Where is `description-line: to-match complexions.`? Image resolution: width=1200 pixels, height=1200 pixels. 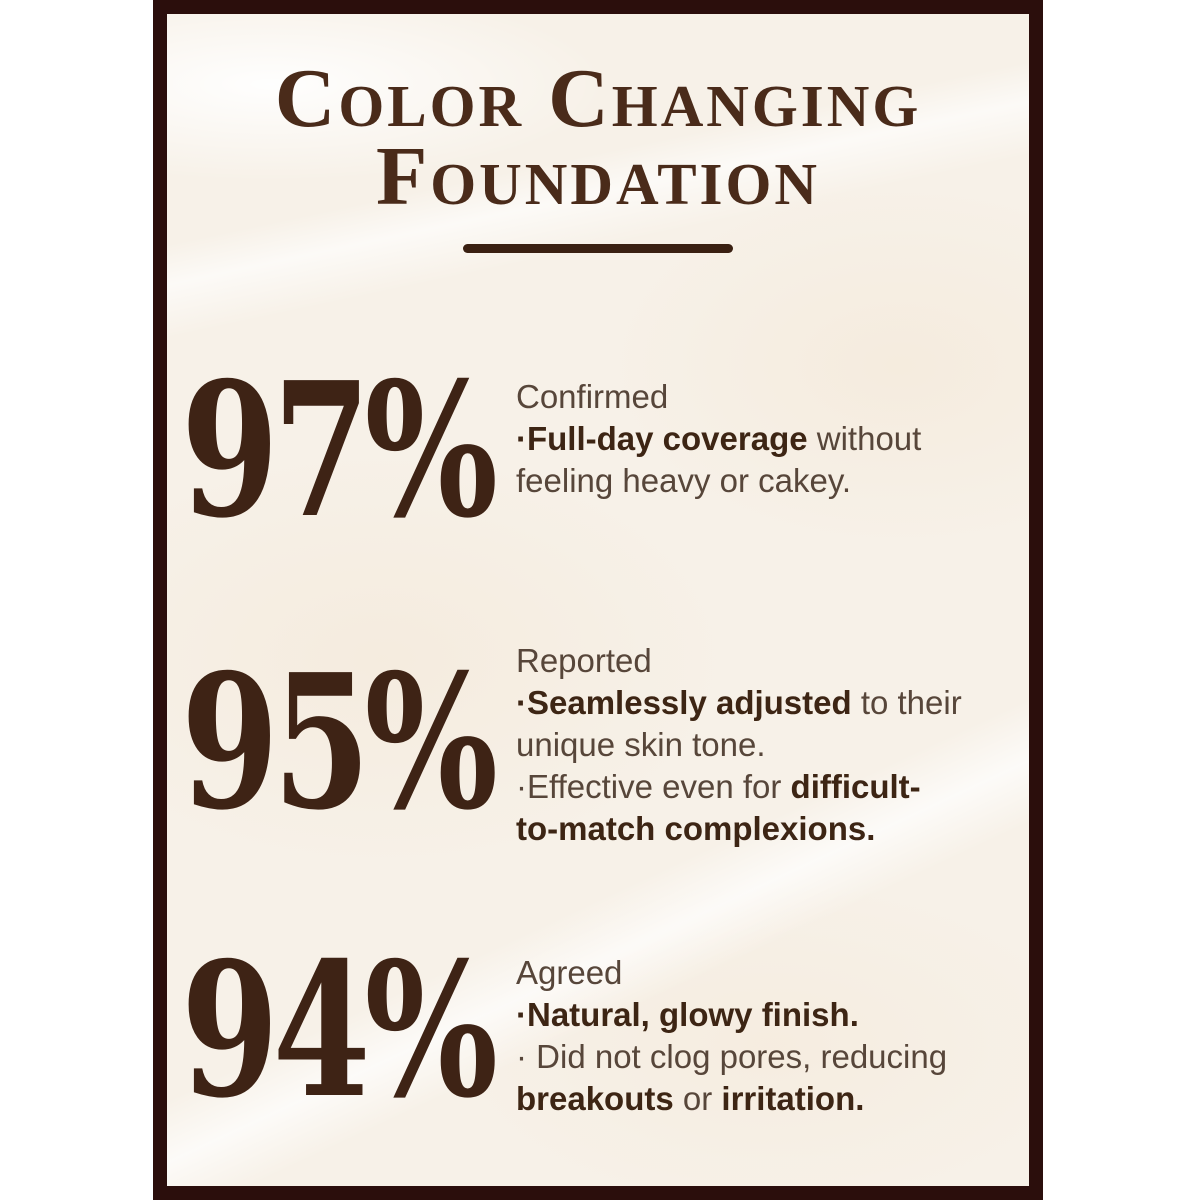
description-line: to-match complexions. is located at coordinates (772, 829).